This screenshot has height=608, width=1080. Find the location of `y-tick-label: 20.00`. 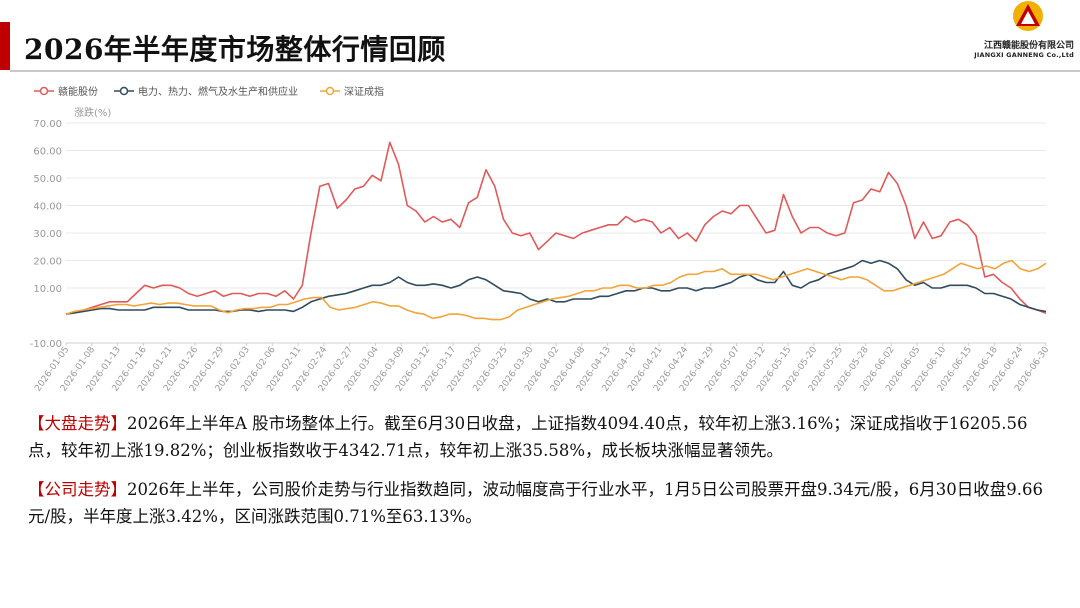

y-tick-label: 20.00 is located at coordinates (47, 262).